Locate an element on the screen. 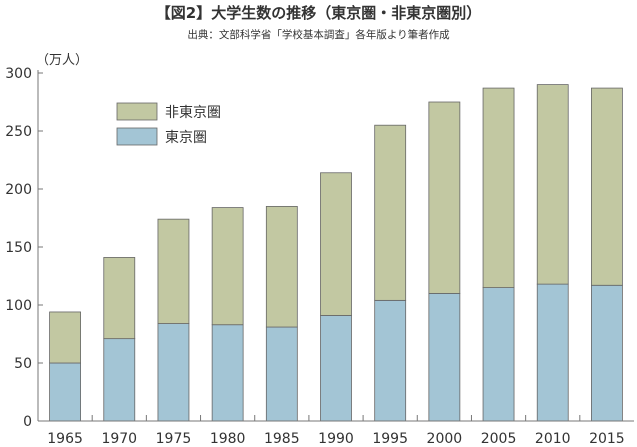 This screenshot has height=447, width=637. y-tick-label: 0 is located at coordinates (27, 422).